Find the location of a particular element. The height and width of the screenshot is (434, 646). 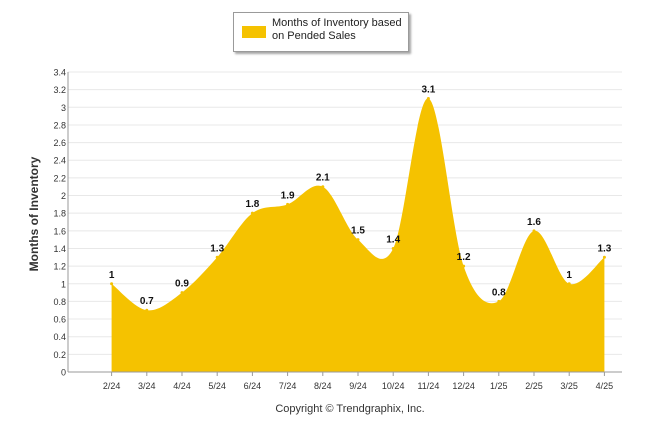

y-tick-label: 1.8 is located at coordinates (59, 214).